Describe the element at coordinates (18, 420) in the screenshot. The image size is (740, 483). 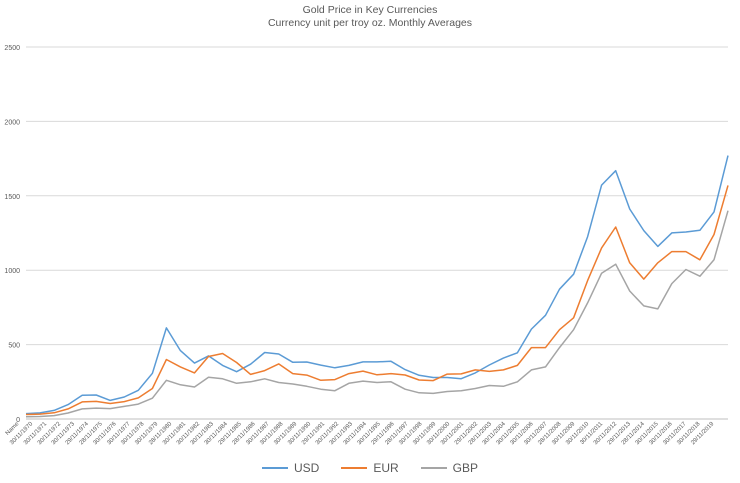
I see `y-tick-label: 0` at that location.